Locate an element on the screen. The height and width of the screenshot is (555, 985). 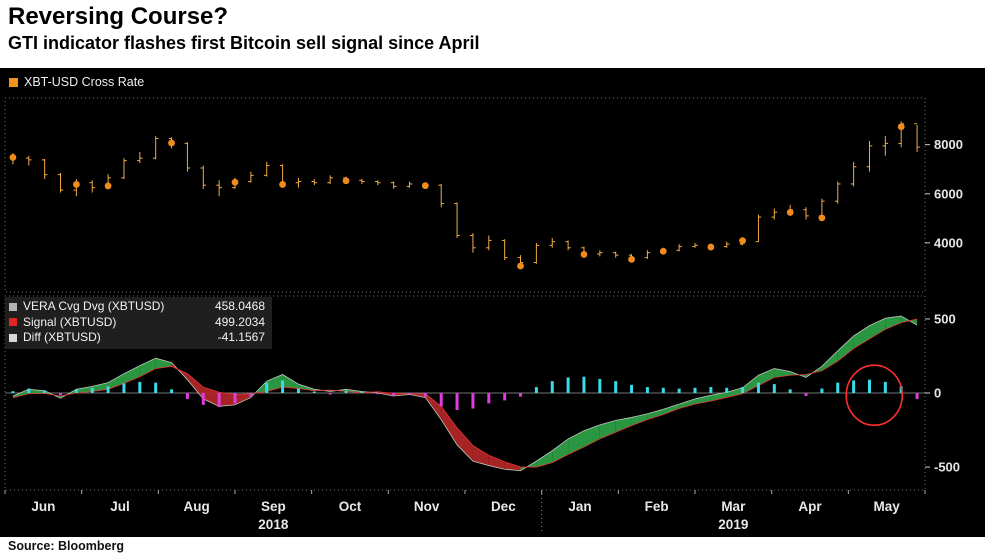
svg-text: Apr is located at coordinates (810, 506).